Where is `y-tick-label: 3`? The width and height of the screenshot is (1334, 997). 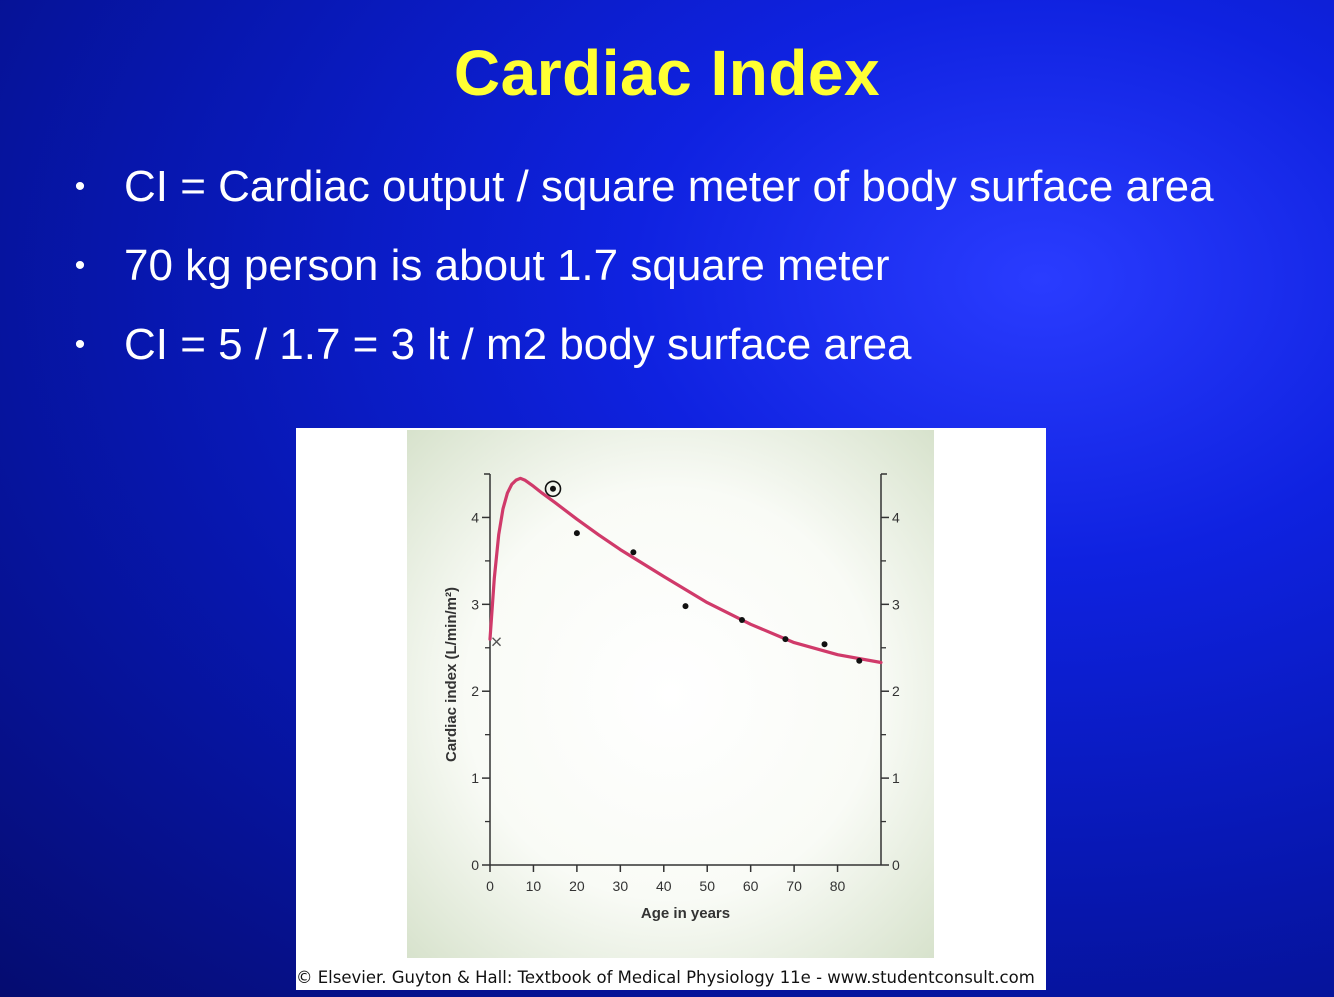 y-tick-label: 3 is located at coordinates (475, 604).